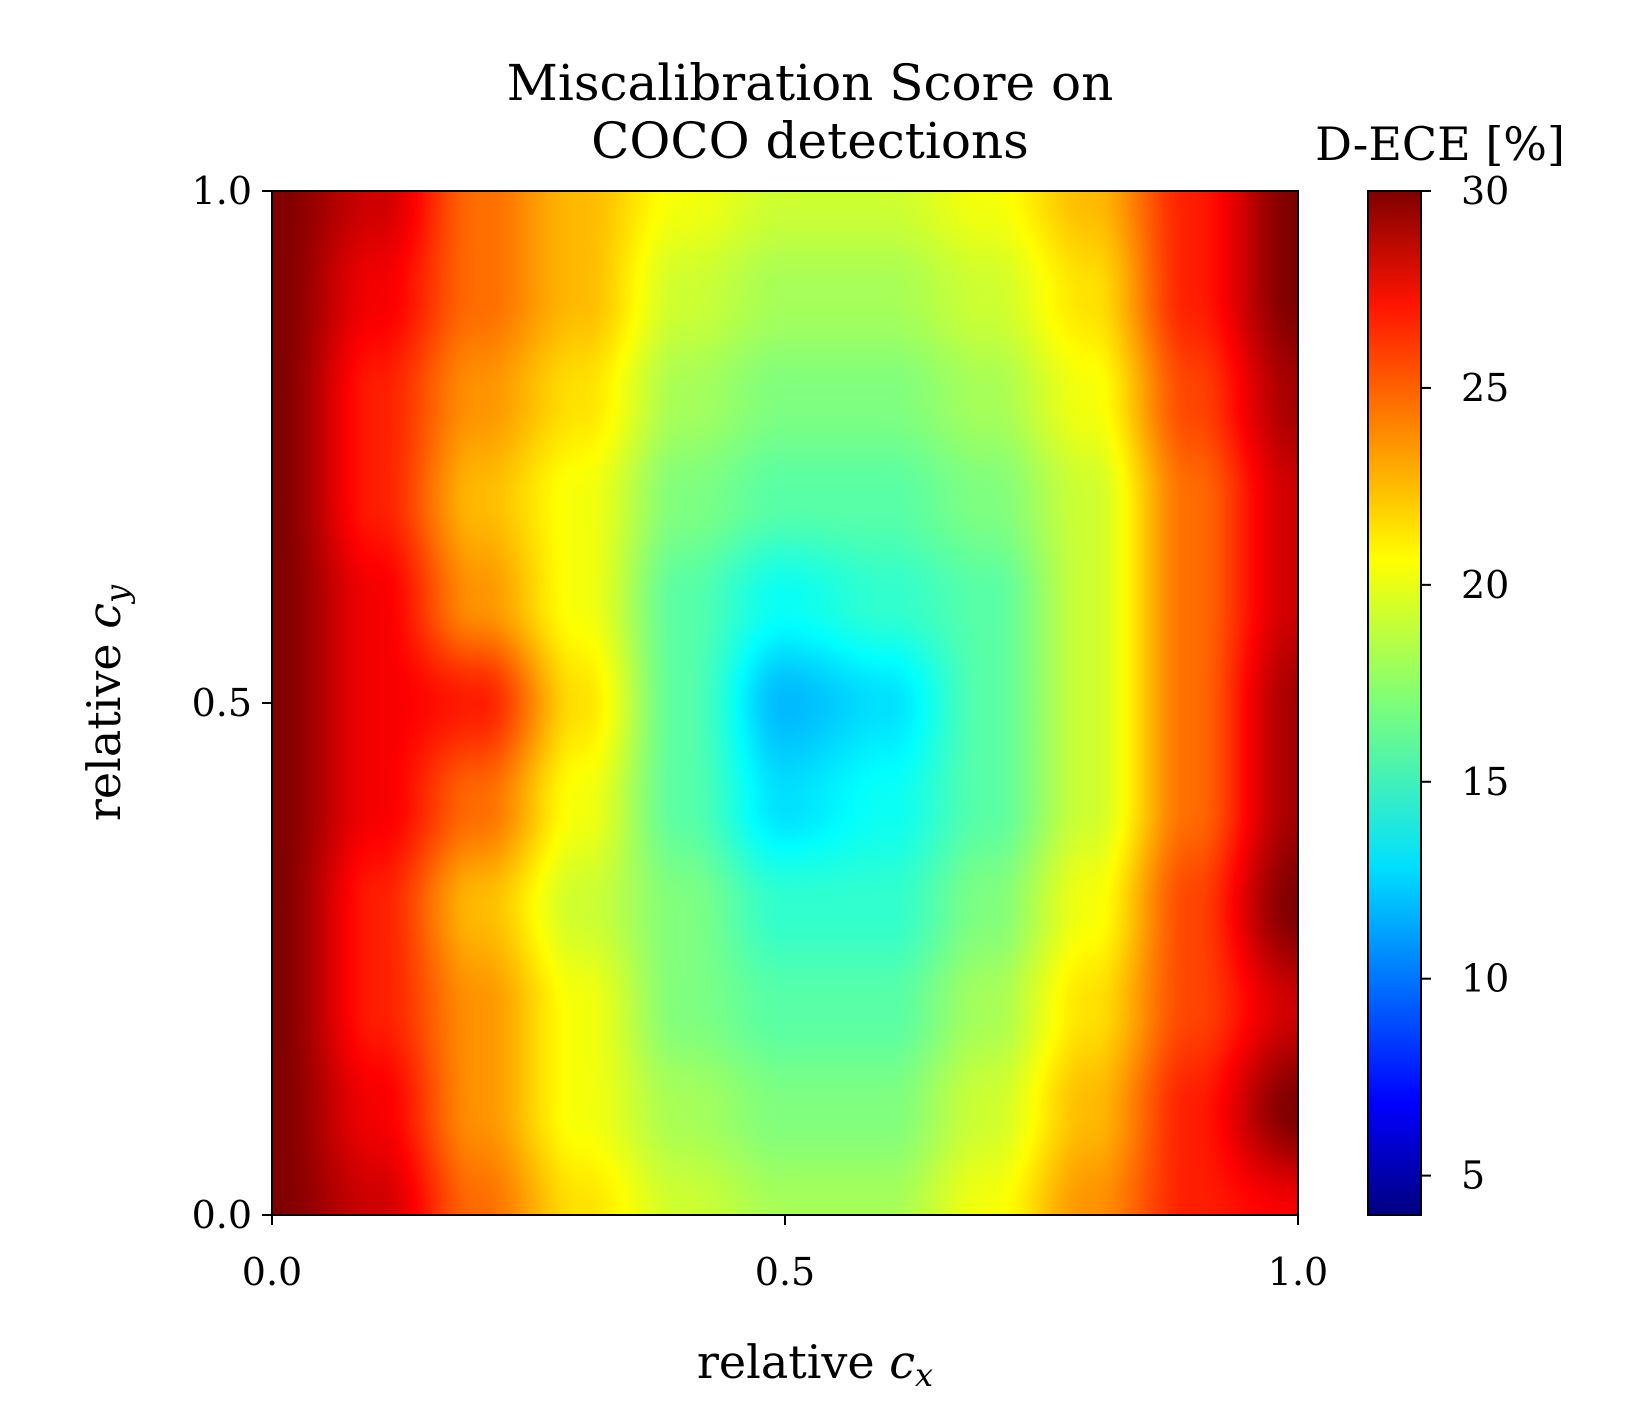 The width and height of the screenshot is (1650, 1408). I want to click on colorbar-tick-label: 15, so click(1485, 782).